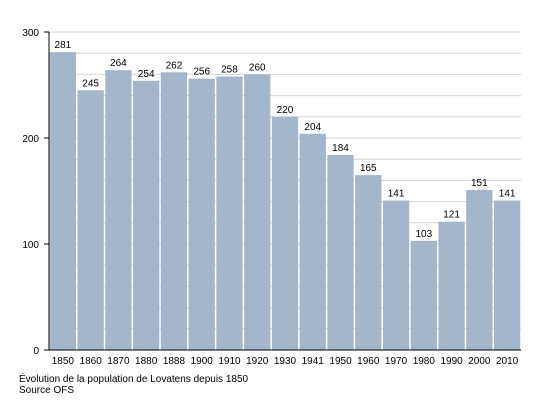  I want to click on bar-value-label: 254, so click(146, 74).